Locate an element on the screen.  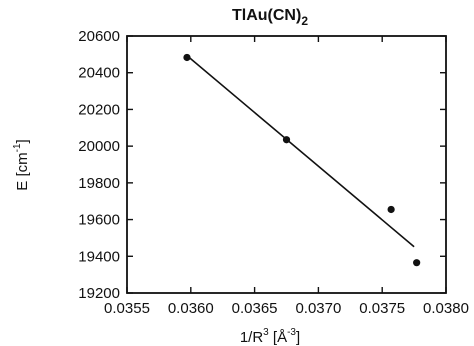
x-tick-label: 0.0370 is located at coordinates (318, 308).